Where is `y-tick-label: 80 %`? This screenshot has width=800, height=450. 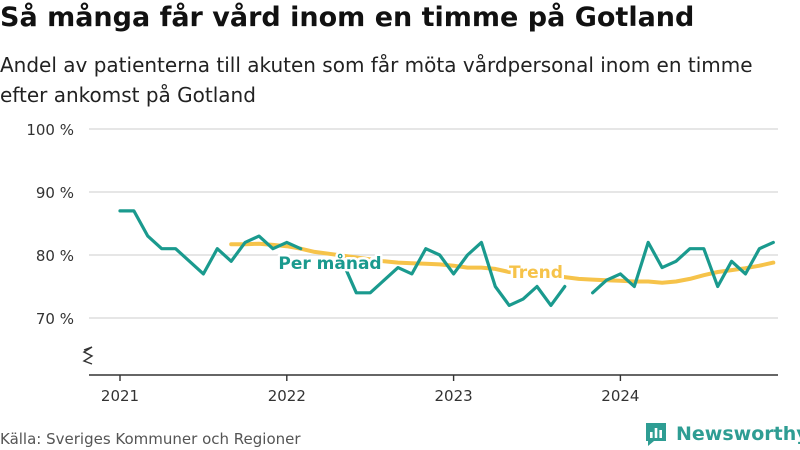 y-tick-label: 80 % is located at coordinates (55, 256).